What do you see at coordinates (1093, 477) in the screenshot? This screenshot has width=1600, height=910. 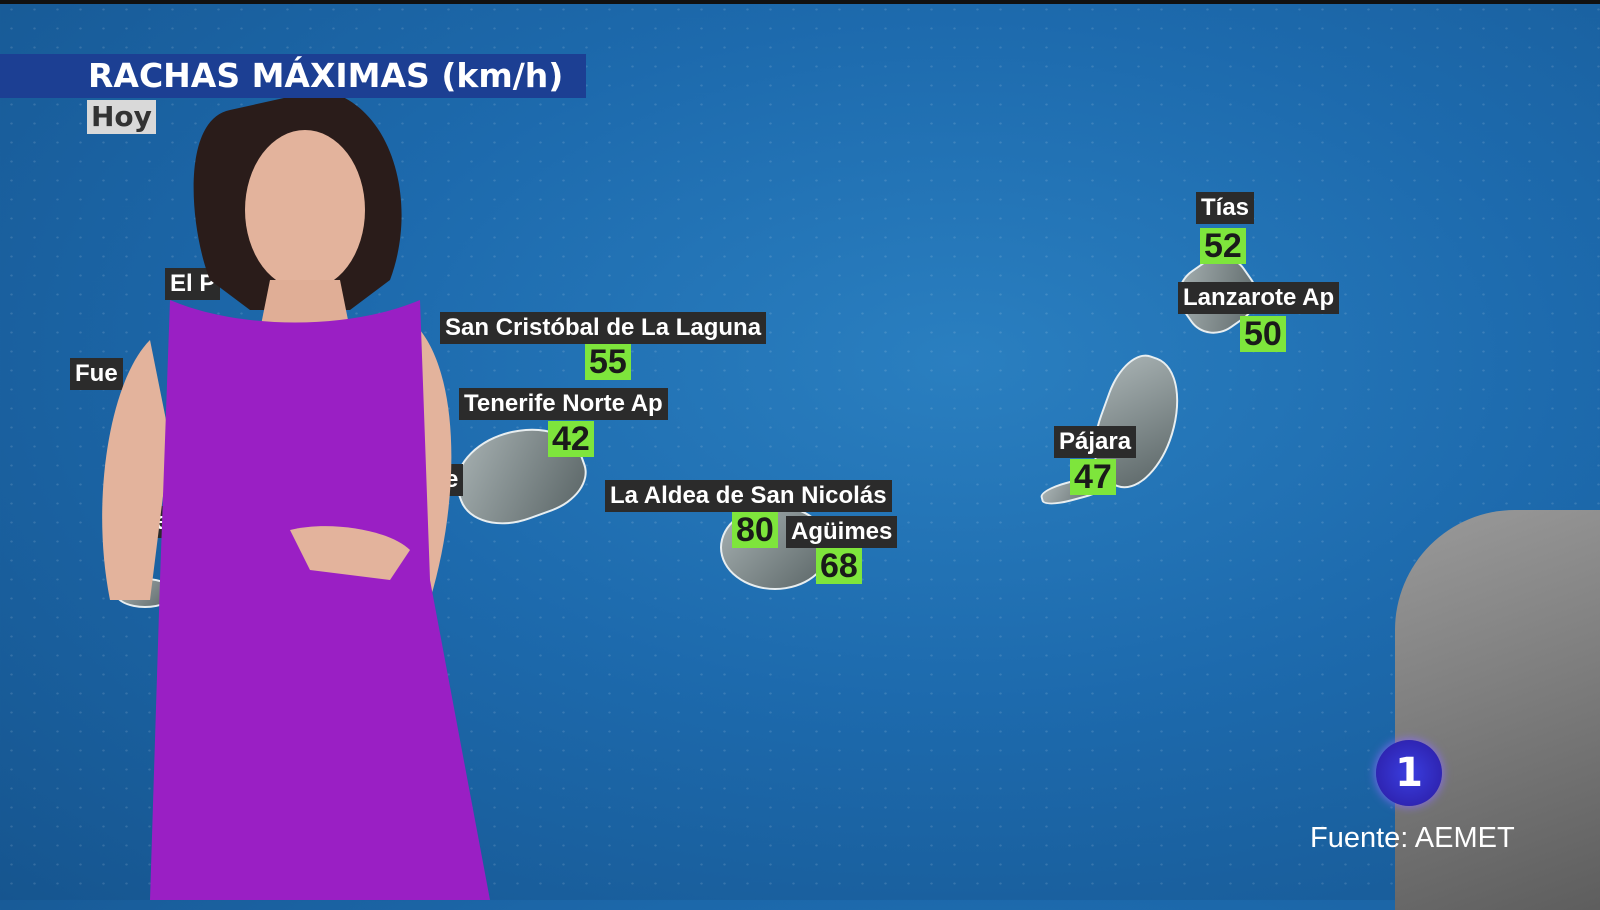 I see `station-value-pajara: 47` at bounding box center [1093, 477].